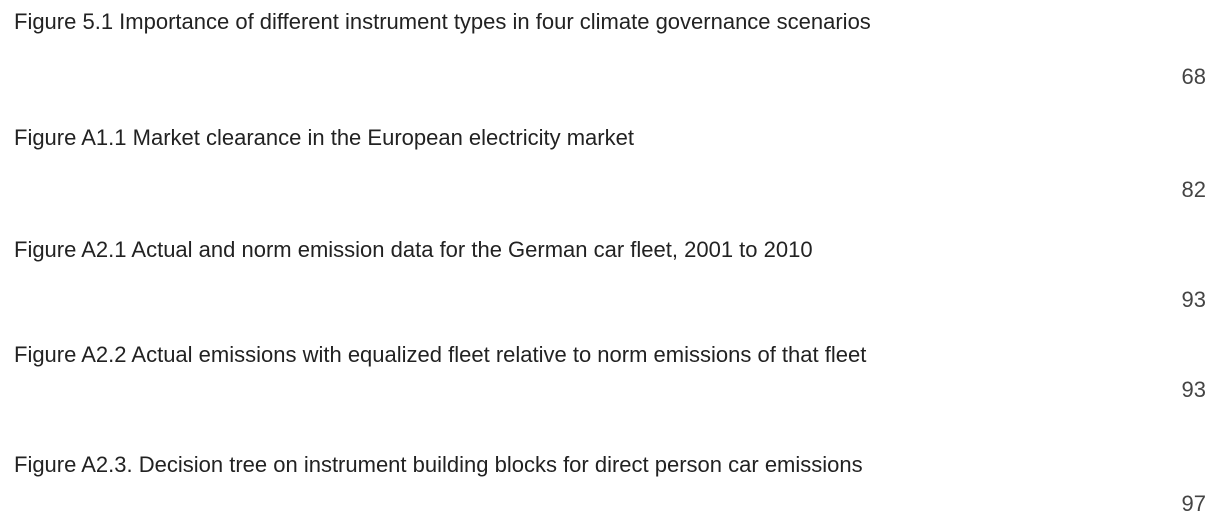 Image resolution: width=1218 pixels, height=518 pixels. Describe the element at coordinates (1193, 76) in the screenshot. I see `page-number: 68` at that location.